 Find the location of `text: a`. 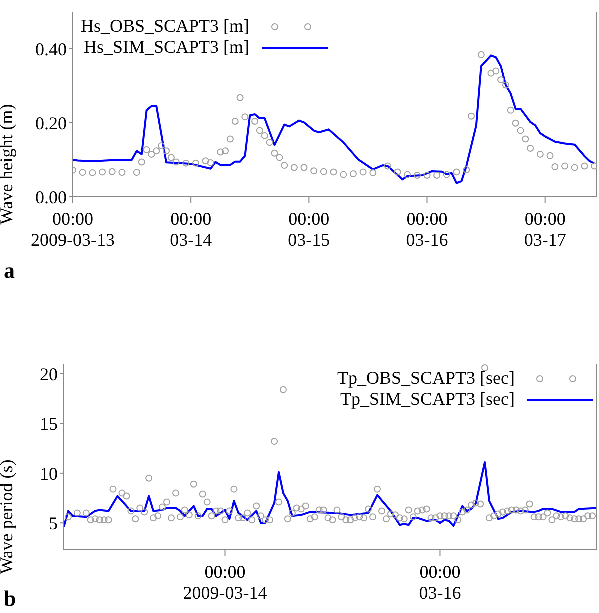

text: a is located at coordinates (9, 271).